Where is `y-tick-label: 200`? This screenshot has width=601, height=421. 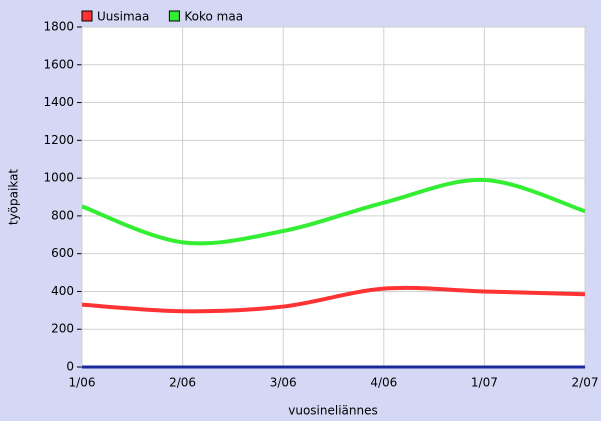
y-tick-label: 200 is located at coordinates (62, 329).